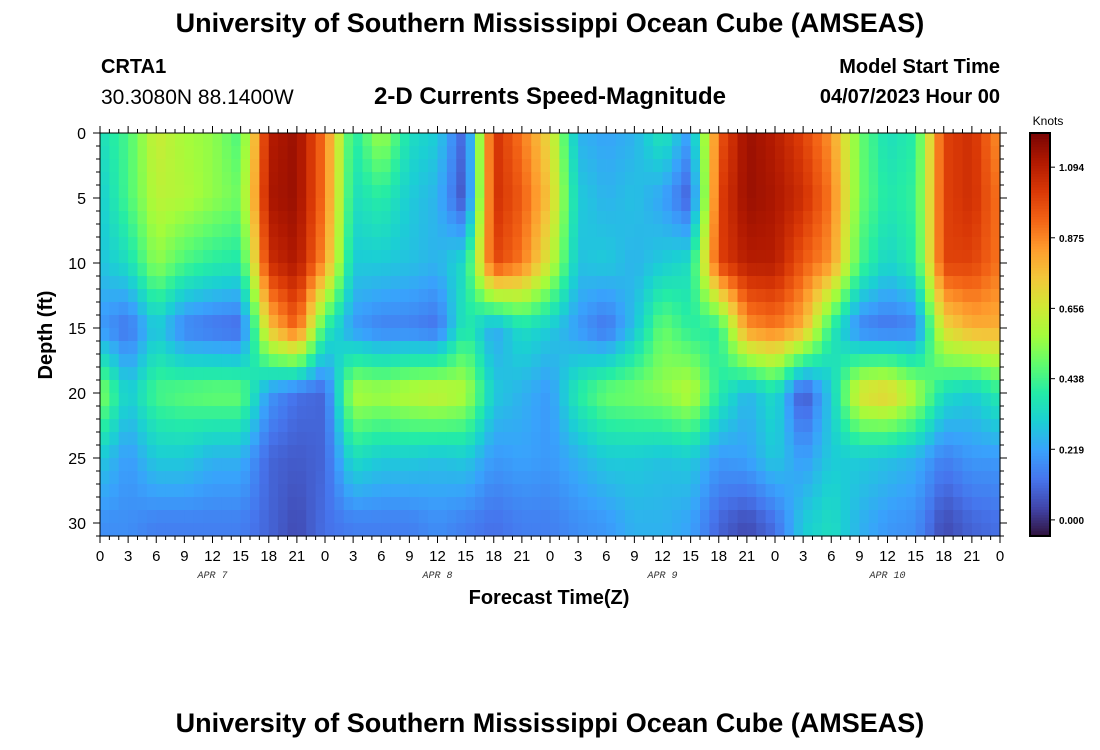 This screenshot has height=750, width=1100. I want to click on colorbar-tick-label: 0.000, so click(1071, 521).